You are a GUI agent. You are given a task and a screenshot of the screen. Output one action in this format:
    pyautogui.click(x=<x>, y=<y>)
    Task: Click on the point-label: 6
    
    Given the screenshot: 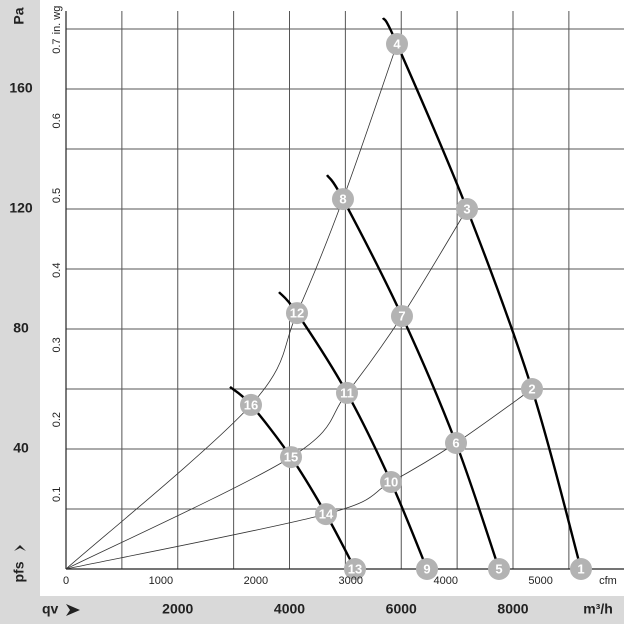 What is the action you would take?
    pyautogui.click(x=455, y=442)
    